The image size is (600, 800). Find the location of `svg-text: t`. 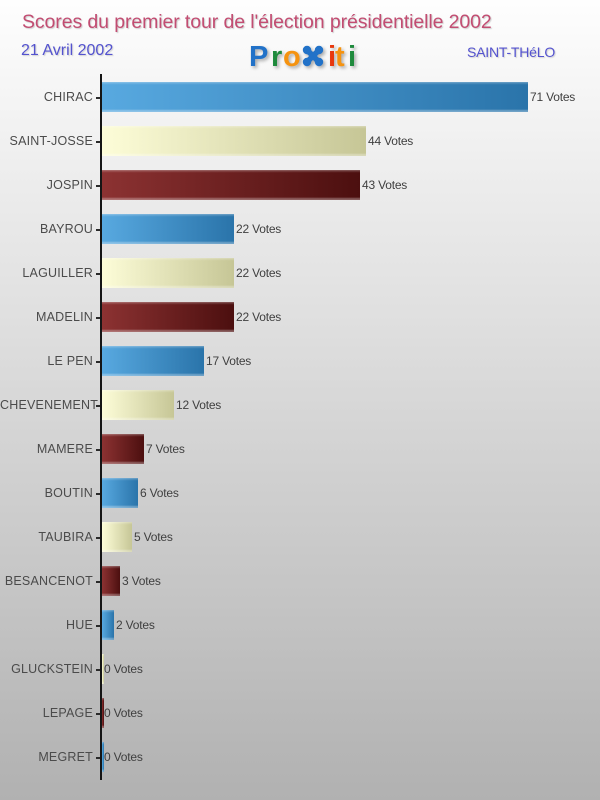

svg-text: t is located at coordinates (340, 57).